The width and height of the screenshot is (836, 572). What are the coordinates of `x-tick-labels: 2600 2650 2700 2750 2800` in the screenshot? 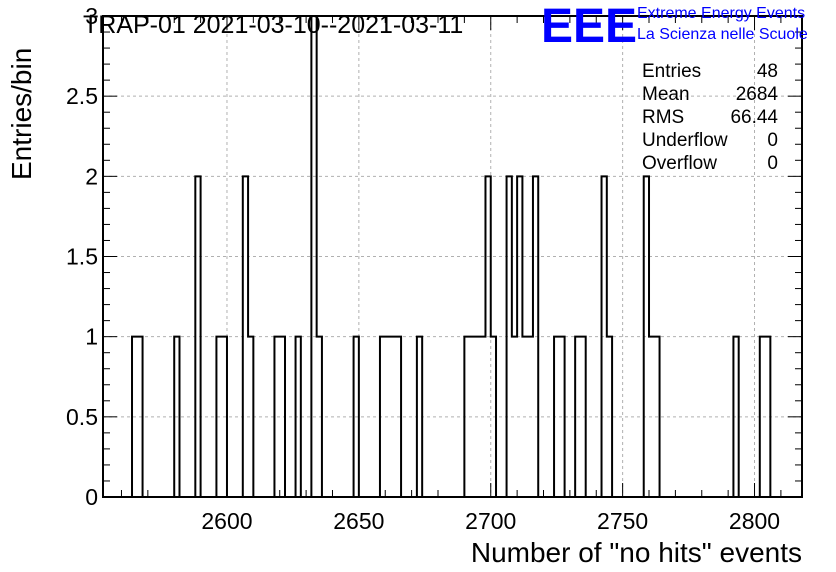 It's located at (490, 521).